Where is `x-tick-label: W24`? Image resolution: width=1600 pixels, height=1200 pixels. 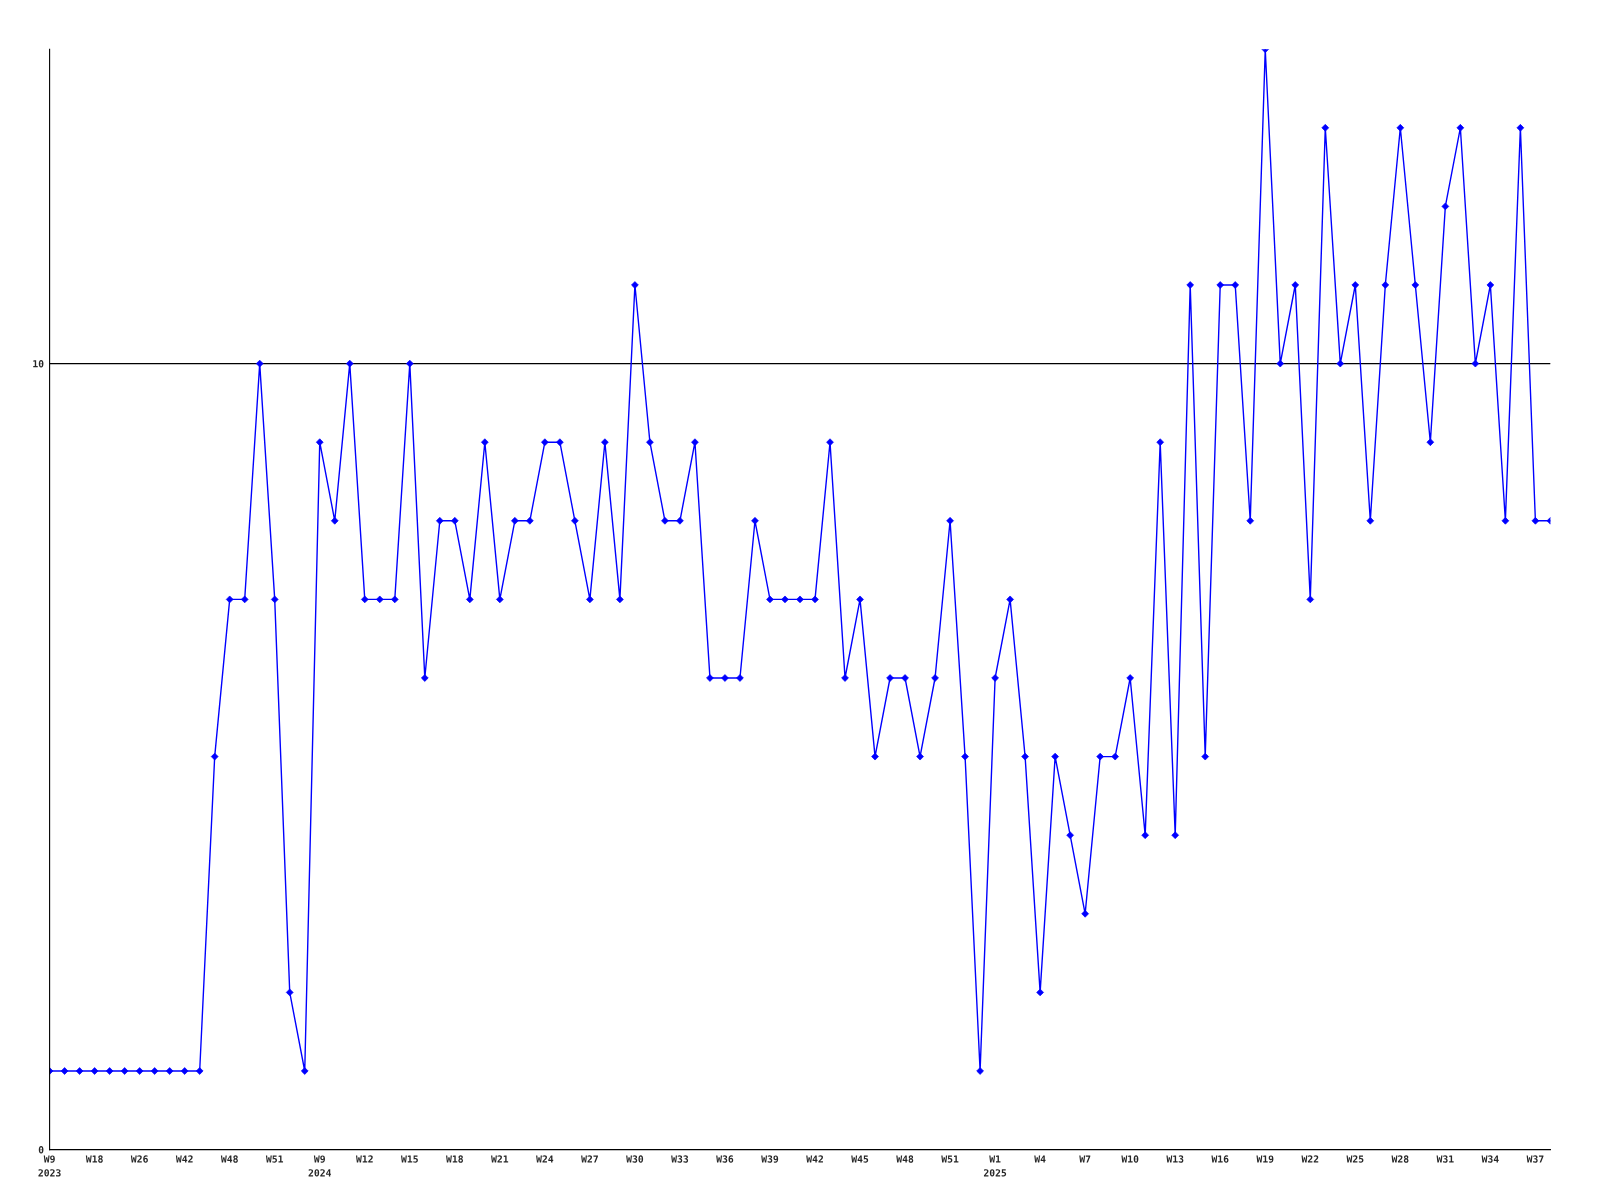
x-tick-label: W24 is located at coordinates (545, 1159).